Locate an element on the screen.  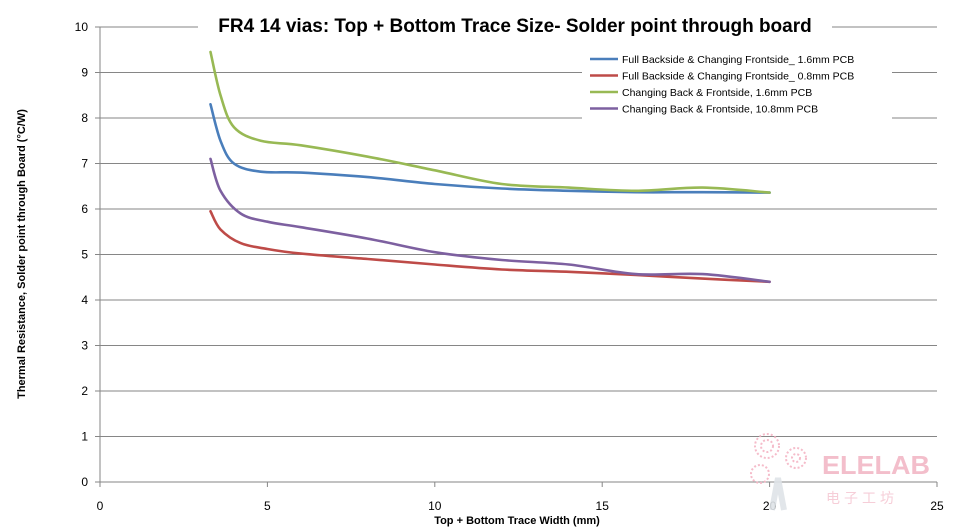
y-tick-label: 8 is located at coordinates (84, 118).